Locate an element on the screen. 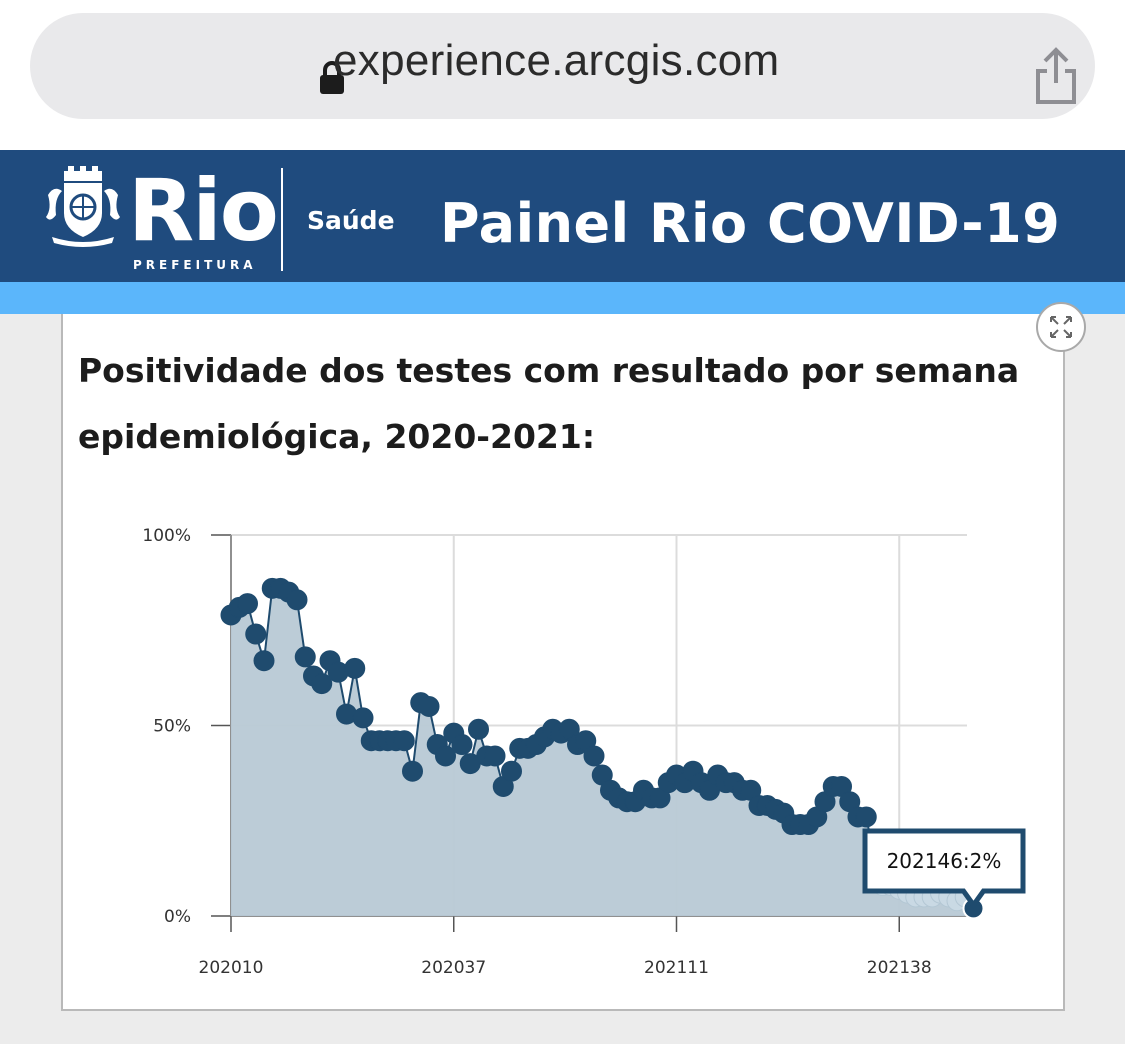 Image resolution: width=1125 pixels, height=1044 pixels. url-text: experience.arcgis.com is located at coordinates (556, 60).